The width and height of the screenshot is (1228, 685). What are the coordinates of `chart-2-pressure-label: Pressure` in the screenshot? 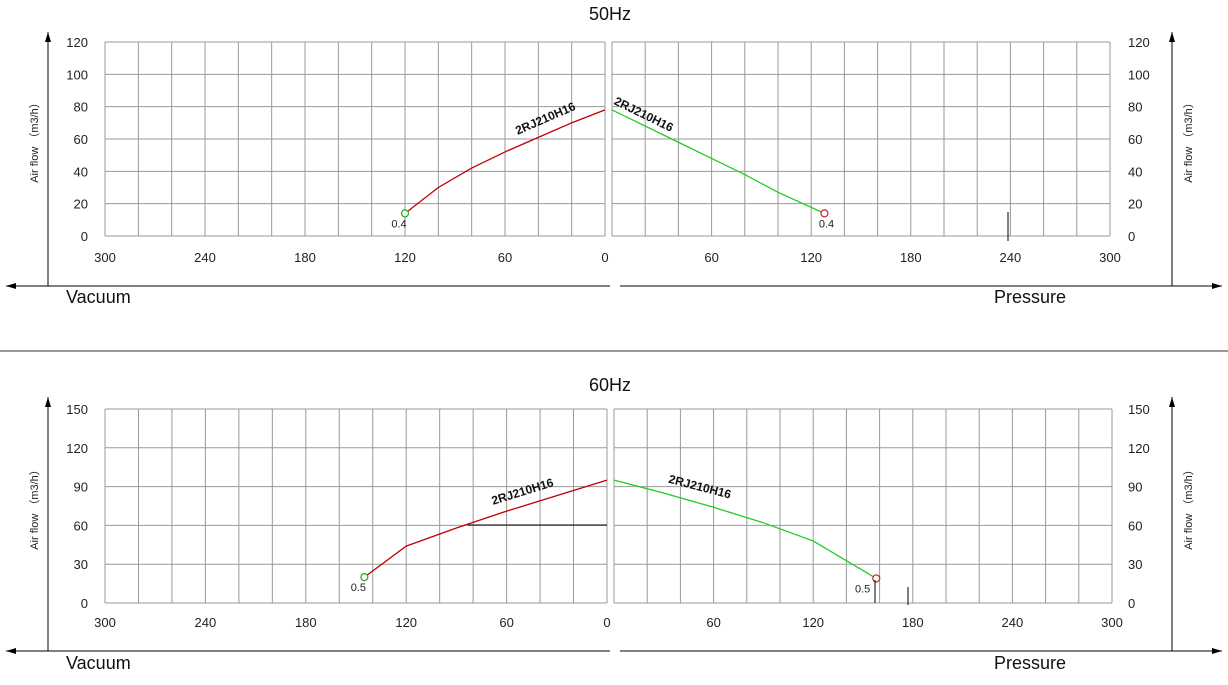 It's located at (1030, 663).